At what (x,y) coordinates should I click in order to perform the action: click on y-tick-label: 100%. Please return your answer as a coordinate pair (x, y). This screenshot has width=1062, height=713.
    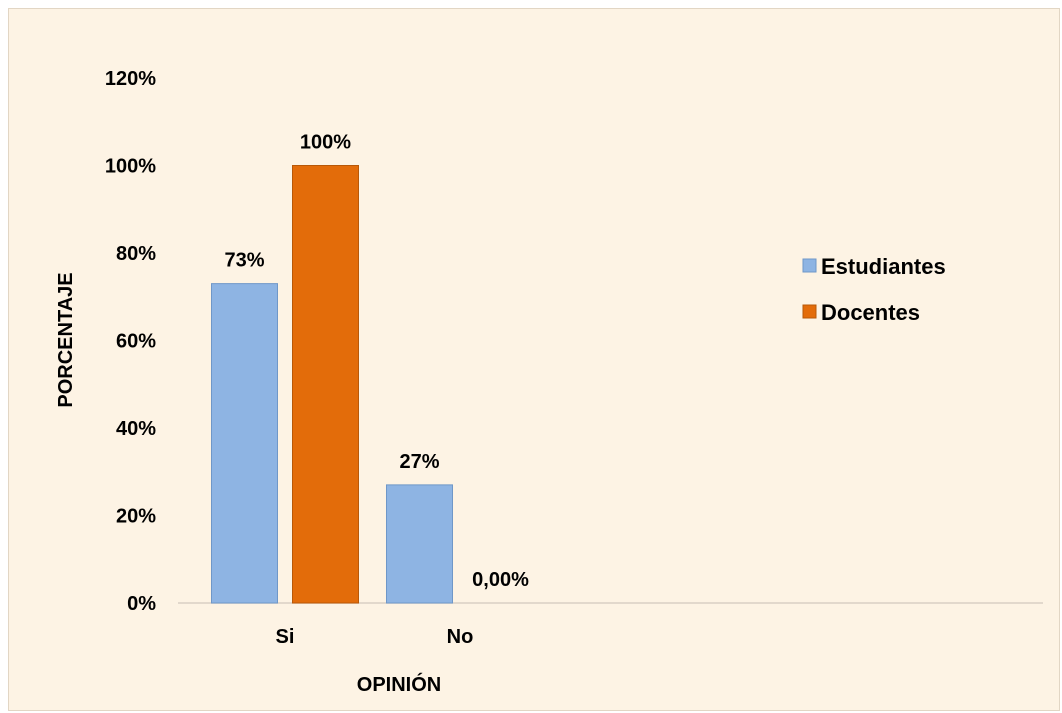
    Looking at the image, I should click on (130, 167).